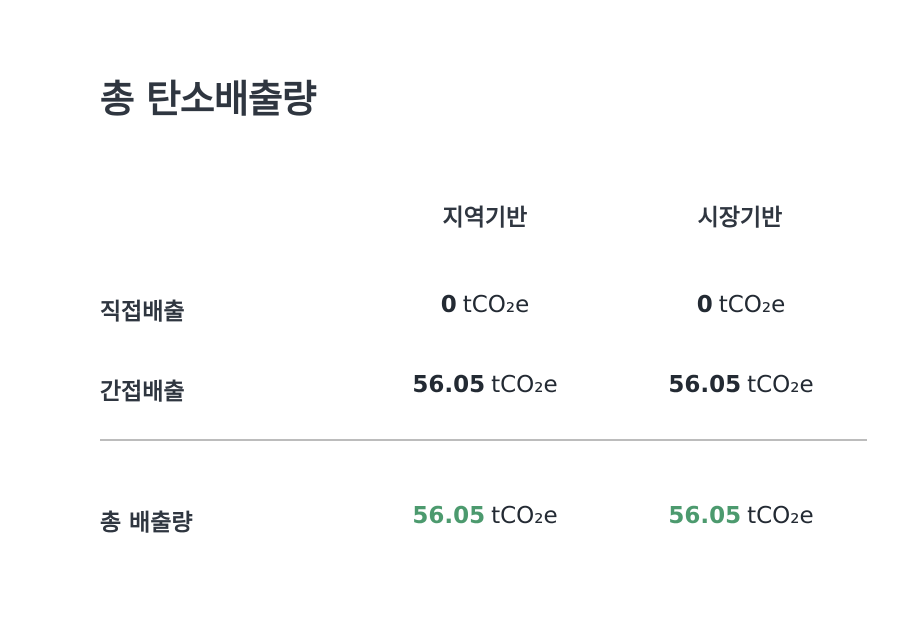 The width and height of the screenshot is (910, 626). I want to click on page-title: 총 탄소배출량, so click(208, 99).